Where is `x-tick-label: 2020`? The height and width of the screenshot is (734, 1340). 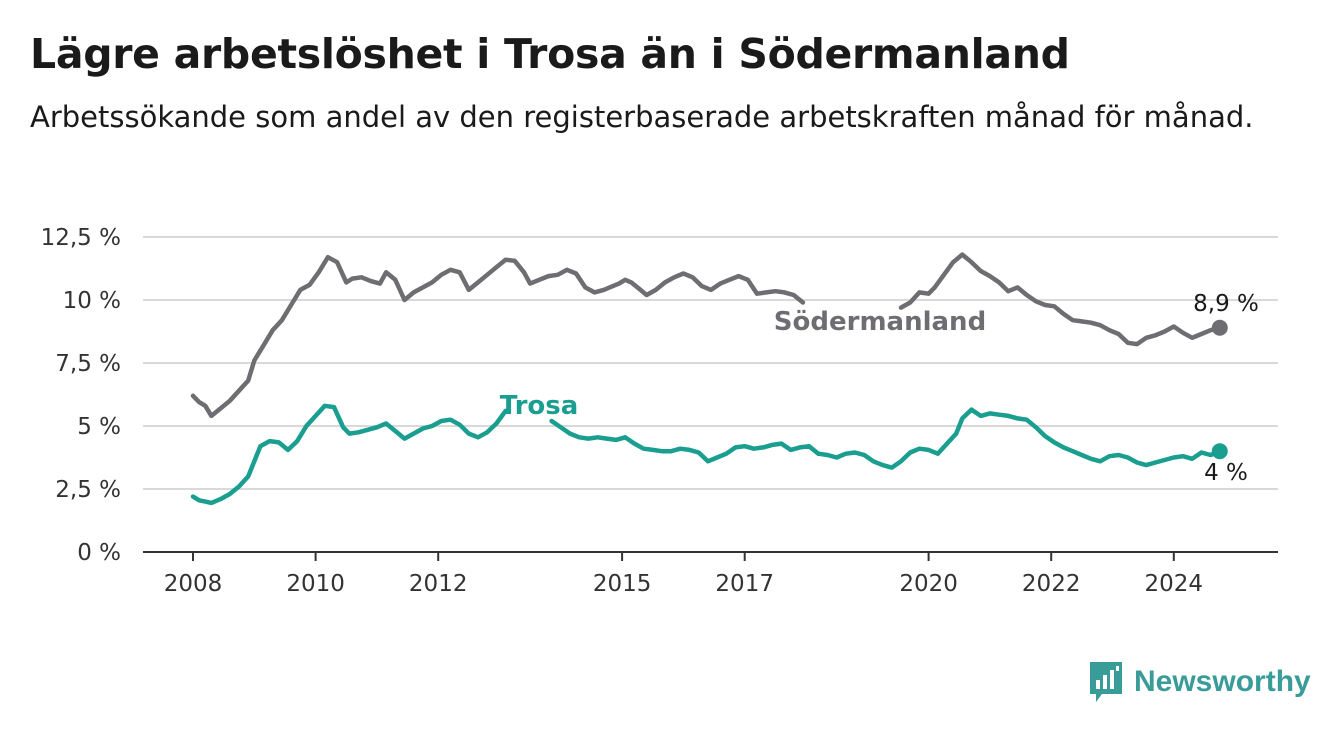
x-tick-label: 2020 is located at coordinates (928, 584).